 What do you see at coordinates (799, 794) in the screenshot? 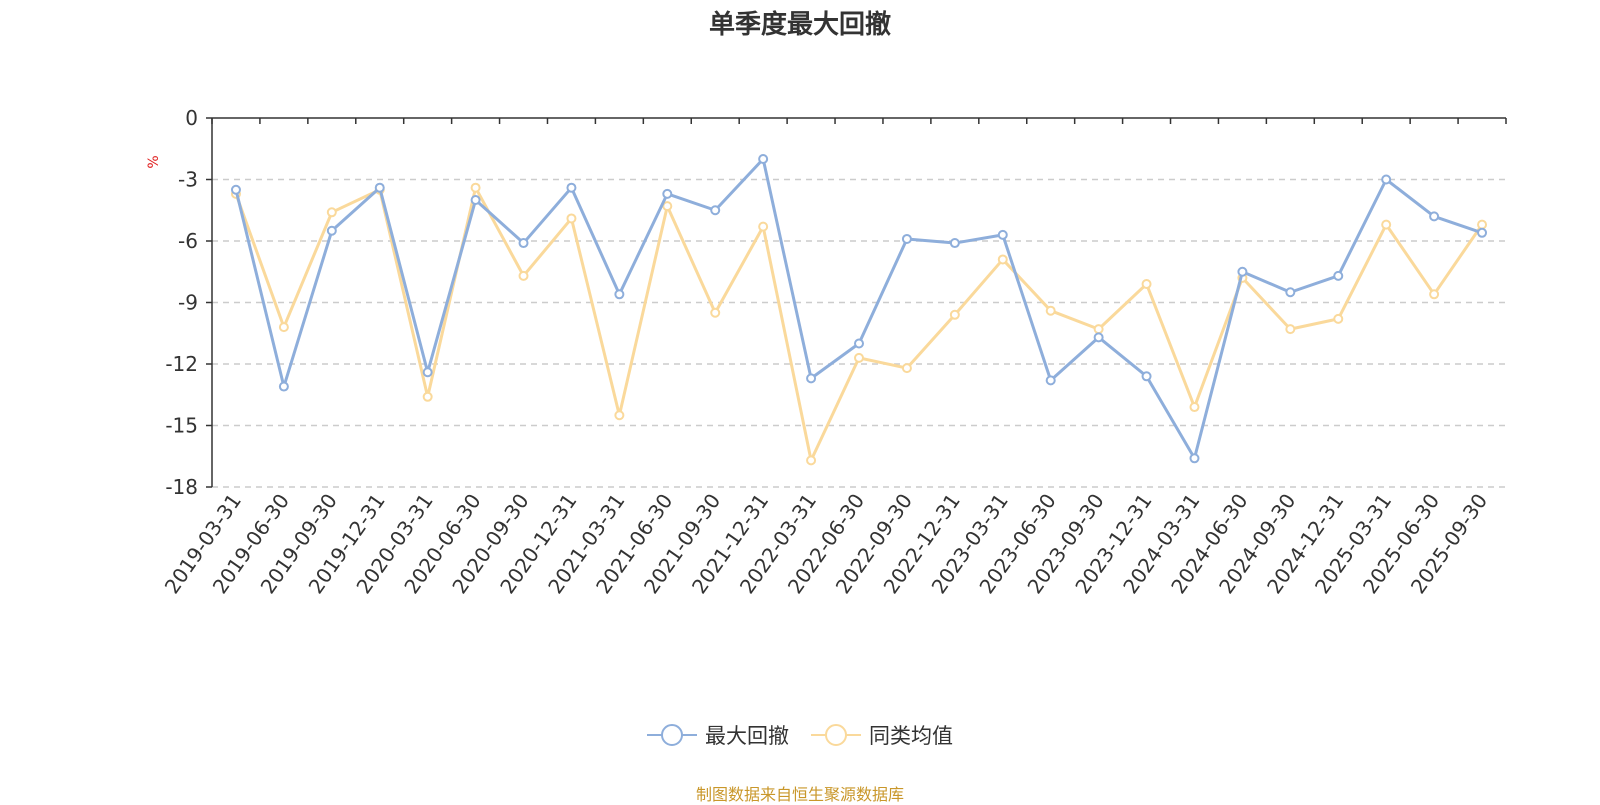
I see `source-note: 制图数据来自恒生聚源数据库` at bounding box center [799, 794].